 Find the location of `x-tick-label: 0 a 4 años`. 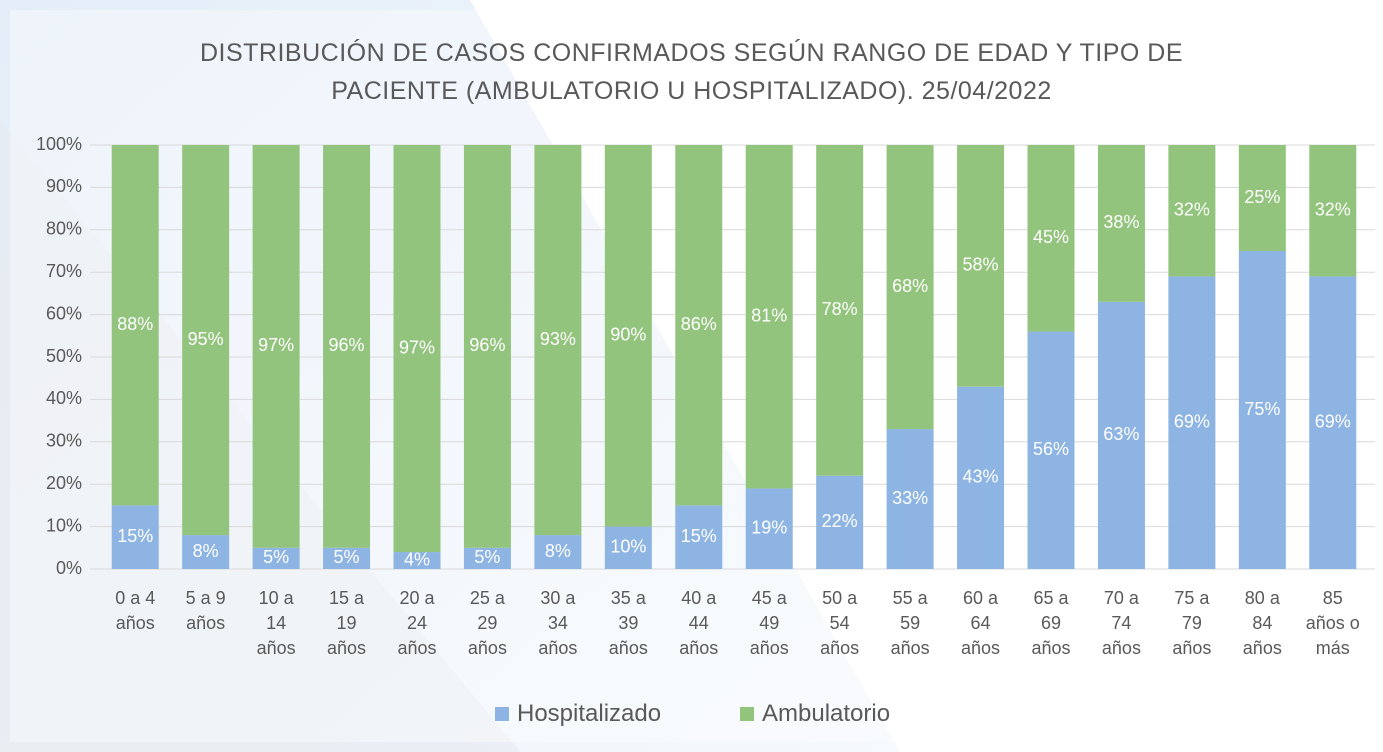

x-tick-label: 0 a 4 años is located at coordinates (135, 610).